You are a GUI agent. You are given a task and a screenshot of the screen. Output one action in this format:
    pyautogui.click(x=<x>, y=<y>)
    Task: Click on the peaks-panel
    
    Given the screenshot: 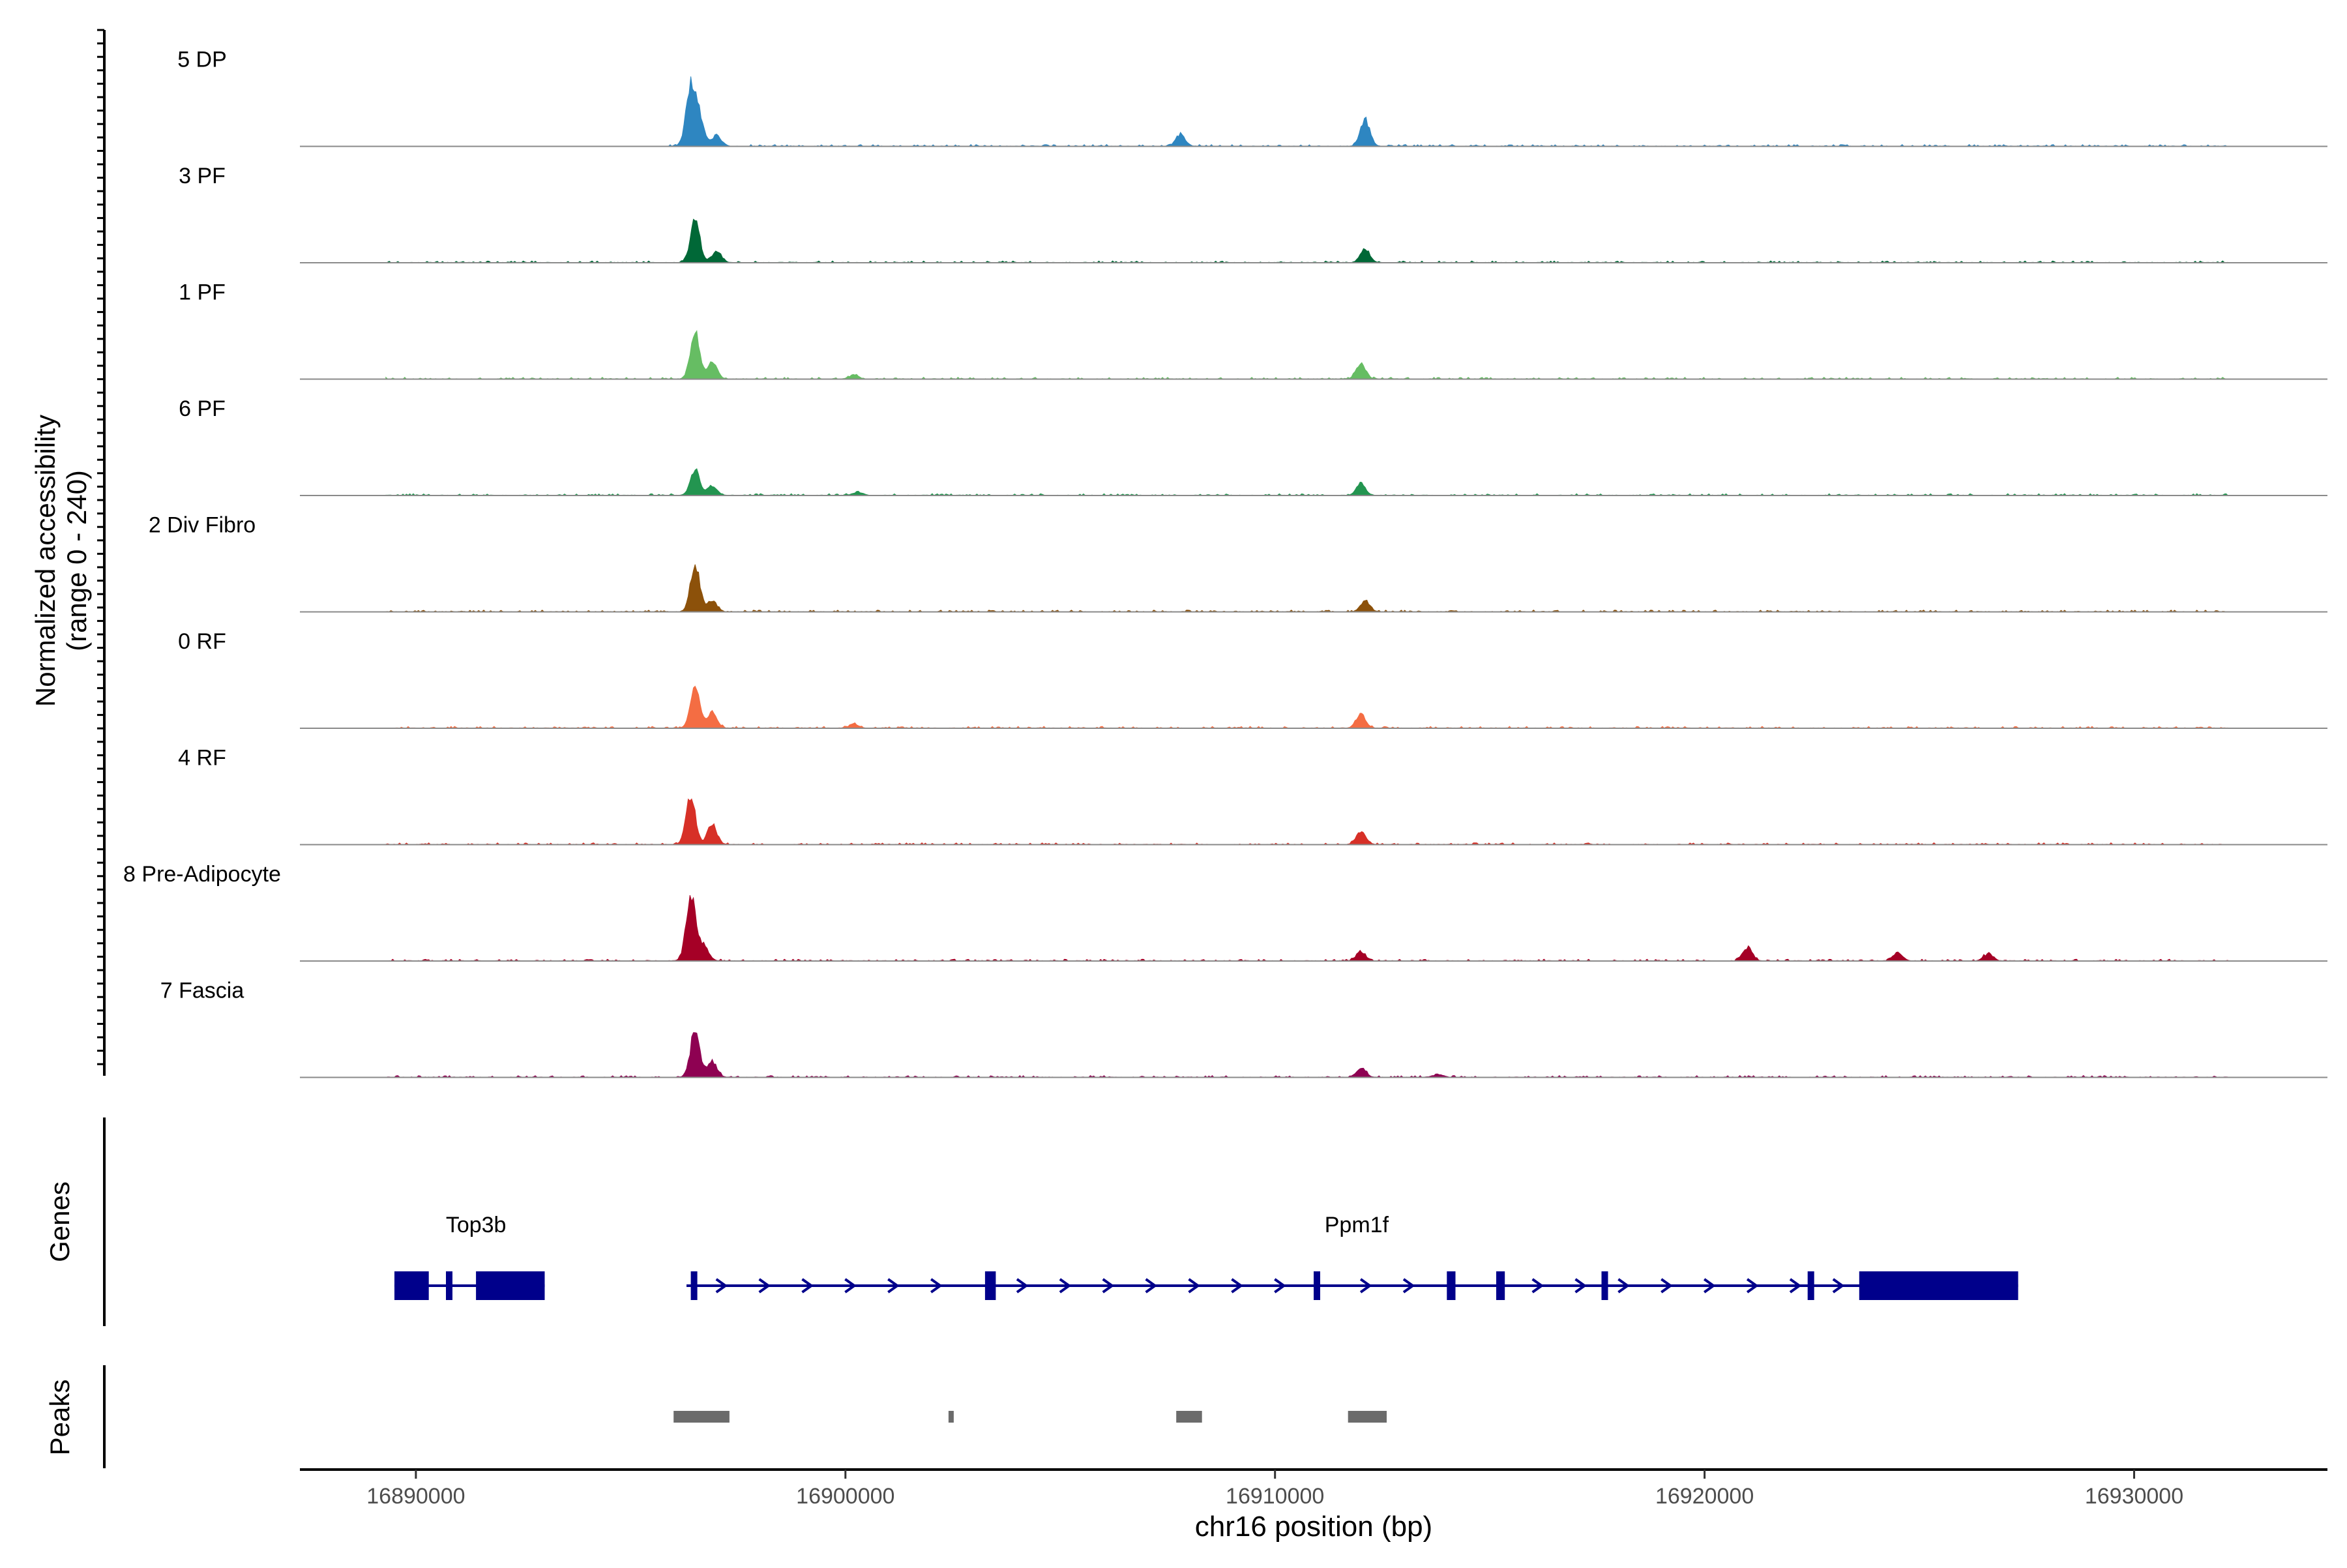 What is the action you would take?
    pyautogui.click(x=1030, y=1417)
    